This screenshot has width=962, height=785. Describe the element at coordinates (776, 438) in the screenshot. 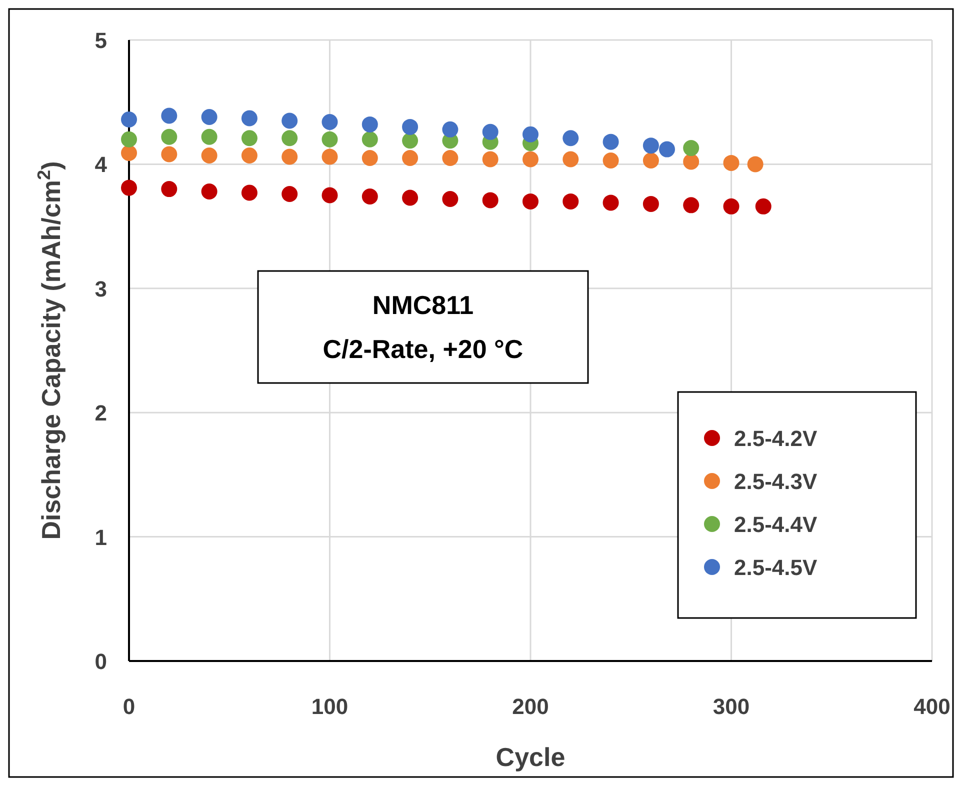

I see `legend-label: 2.5-4.2V` at that location.